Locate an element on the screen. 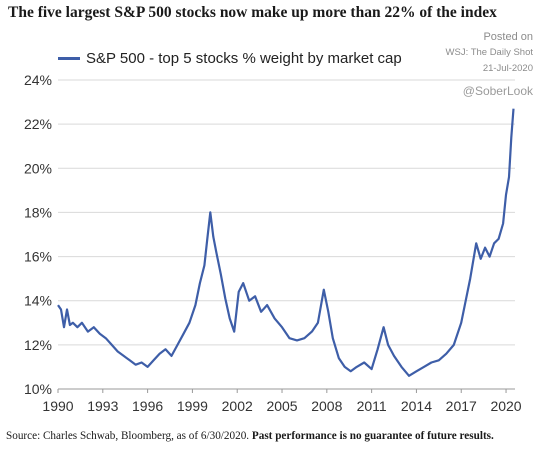 The width and height of the screenshot is (541, 453). posted-on-label: Posted on is located at coordinates (508, 37).